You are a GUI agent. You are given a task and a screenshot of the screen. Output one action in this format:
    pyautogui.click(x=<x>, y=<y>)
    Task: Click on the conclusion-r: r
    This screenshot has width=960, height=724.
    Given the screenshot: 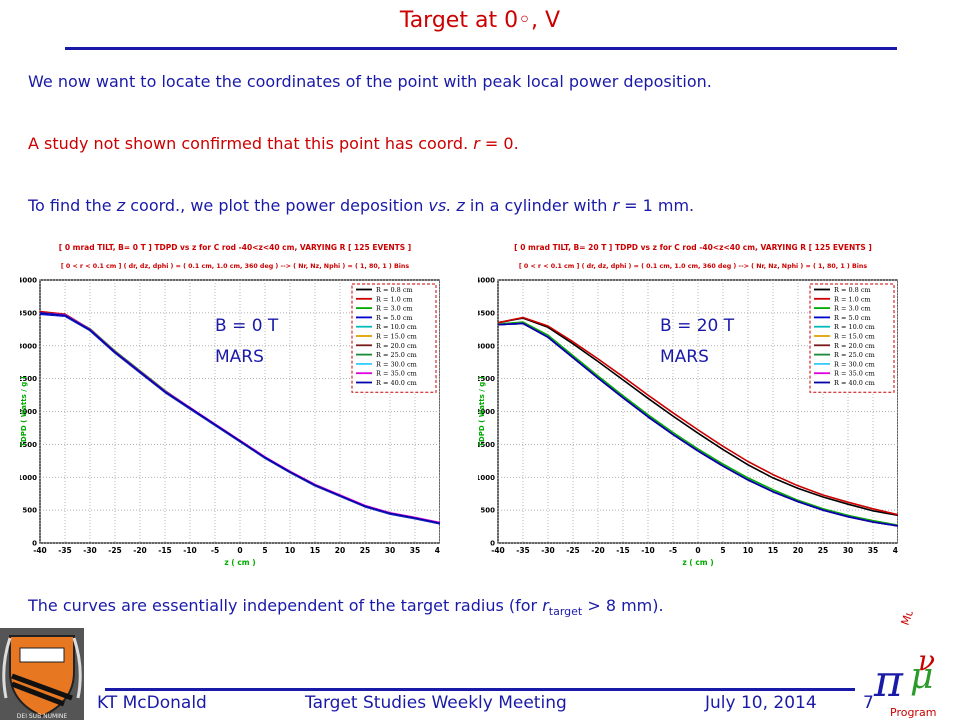 What is the action you would take?
    pyautogui.click(x=545, y=605)
    